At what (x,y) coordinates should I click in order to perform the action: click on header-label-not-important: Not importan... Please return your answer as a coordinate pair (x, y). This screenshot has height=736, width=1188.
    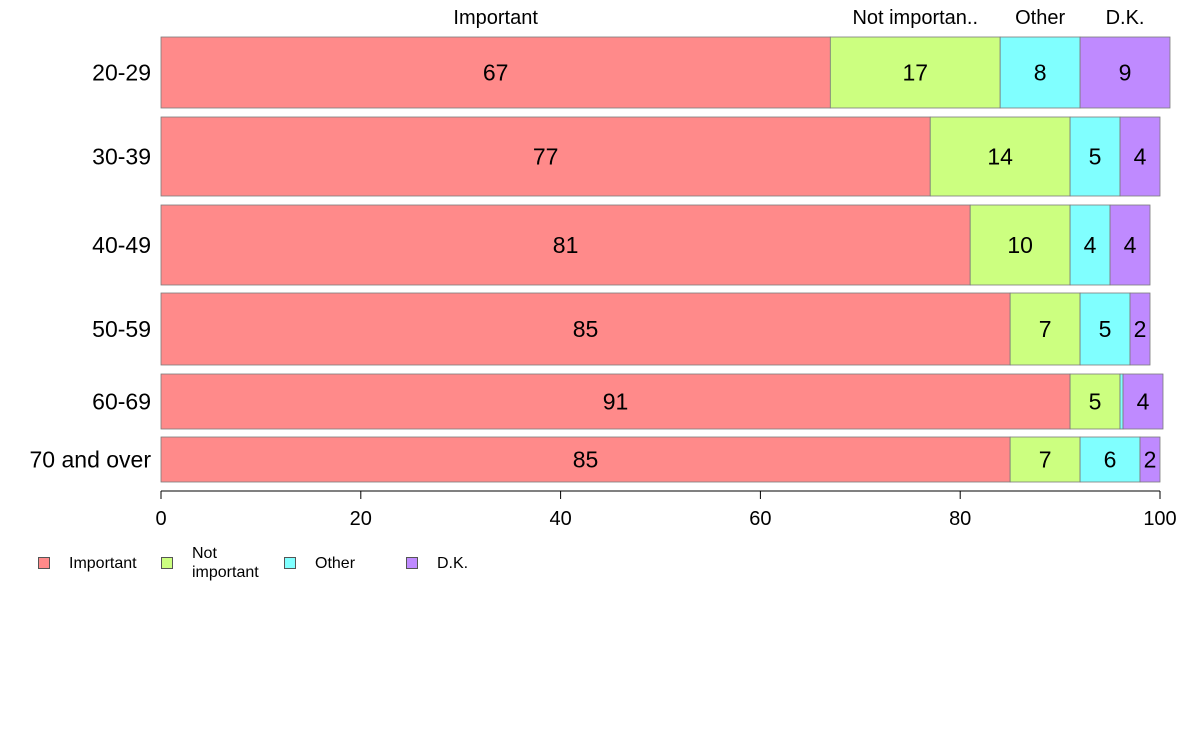
    Looking at the image, I should click on (915, 18).